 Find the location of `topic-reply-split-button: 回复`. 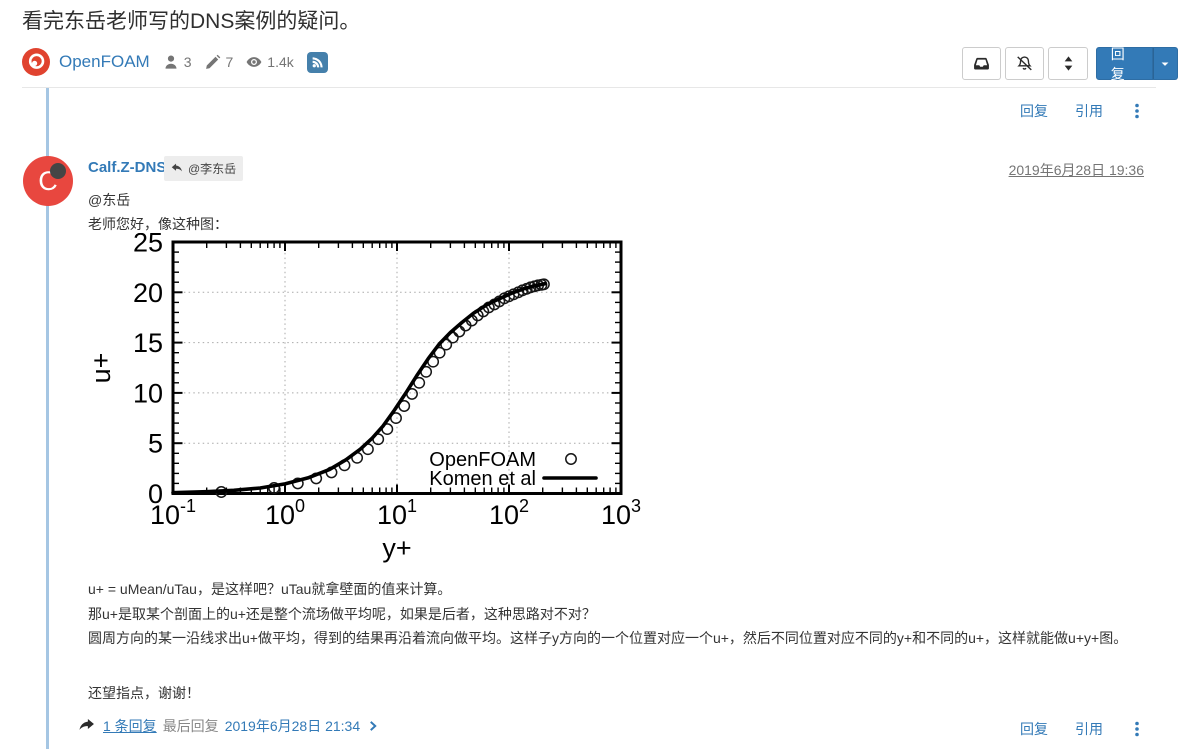

topic-reply-split-button: 回复 is located at coordinates (1136, 64).